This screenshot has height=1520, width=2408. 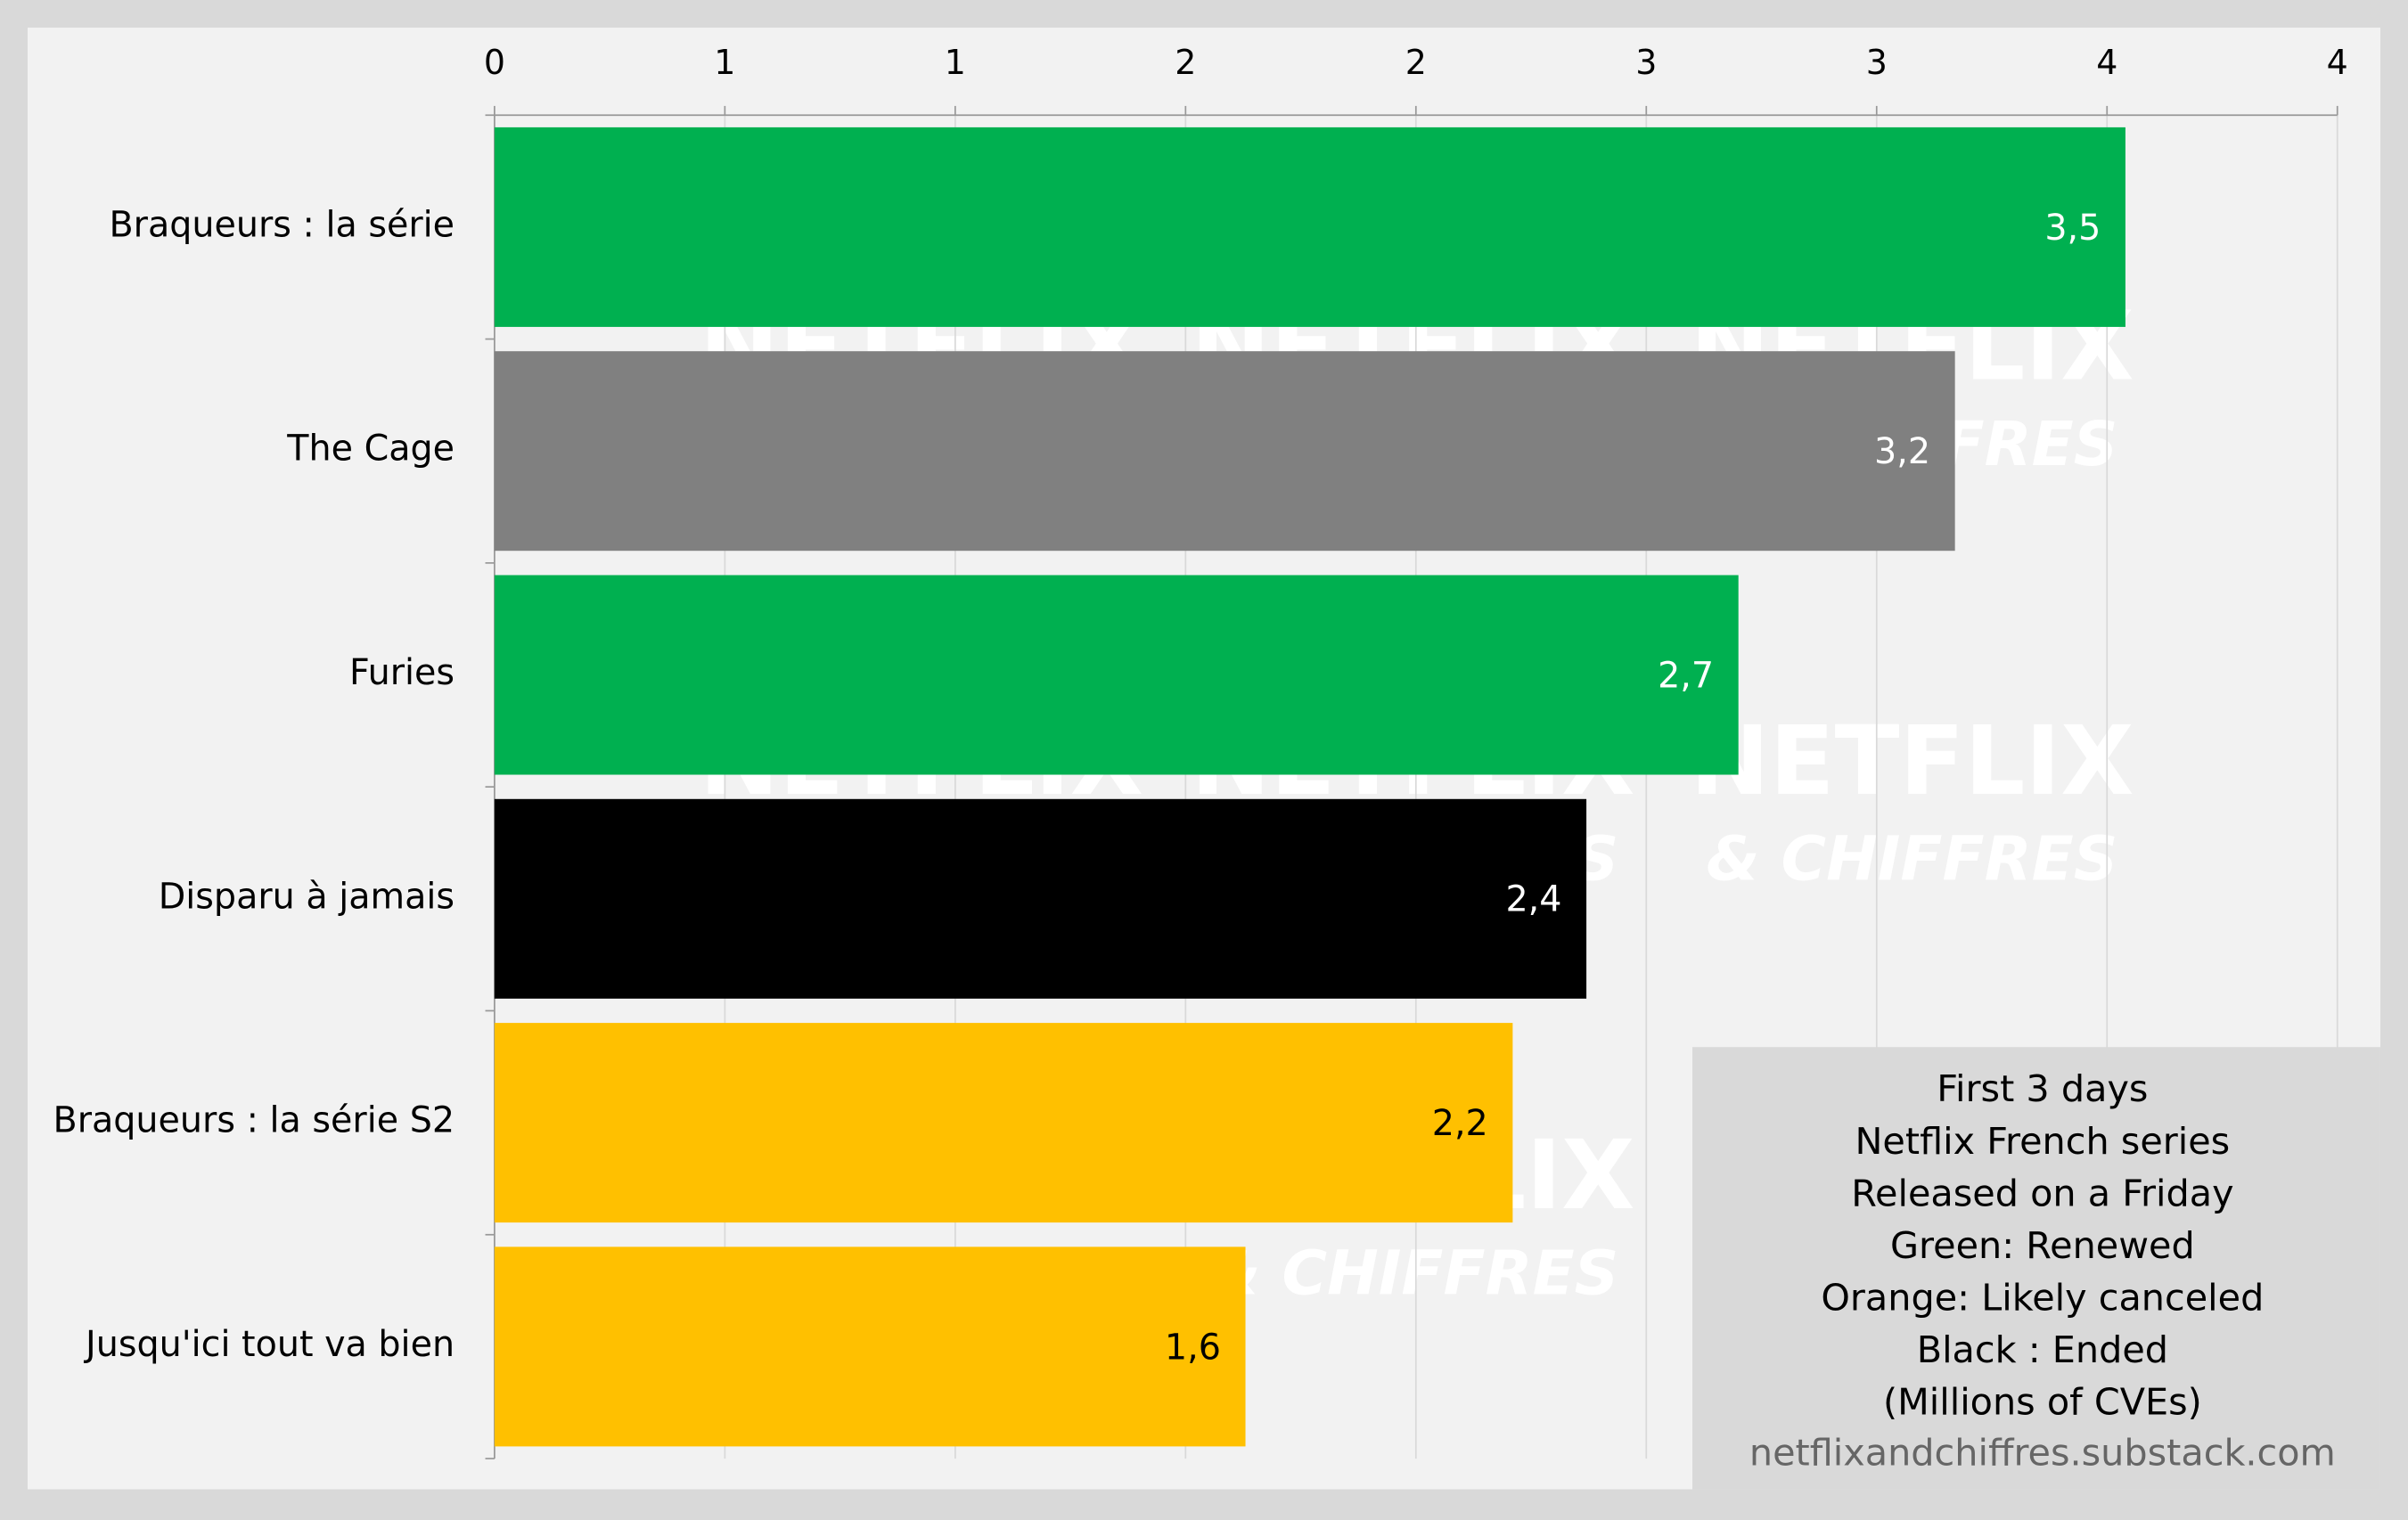 I want to click on data-label: 2,4, so click(x=1533, y=899).